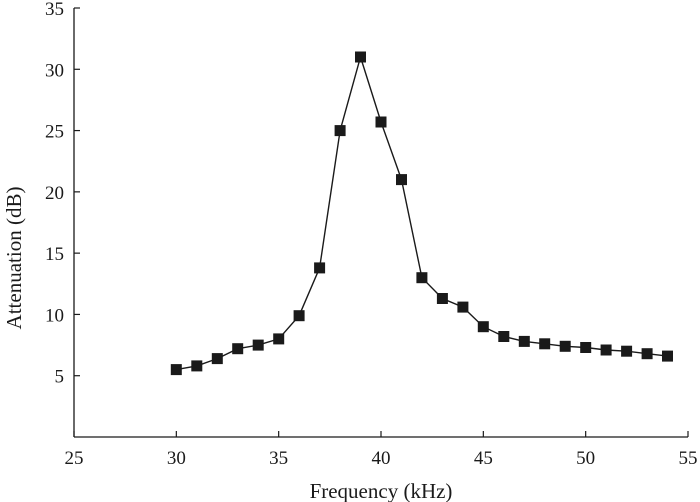  What do you see at coordinates (278, 458) in the screenshot?
I see `x-tick-label: 35` at bounding box center [278, 458].